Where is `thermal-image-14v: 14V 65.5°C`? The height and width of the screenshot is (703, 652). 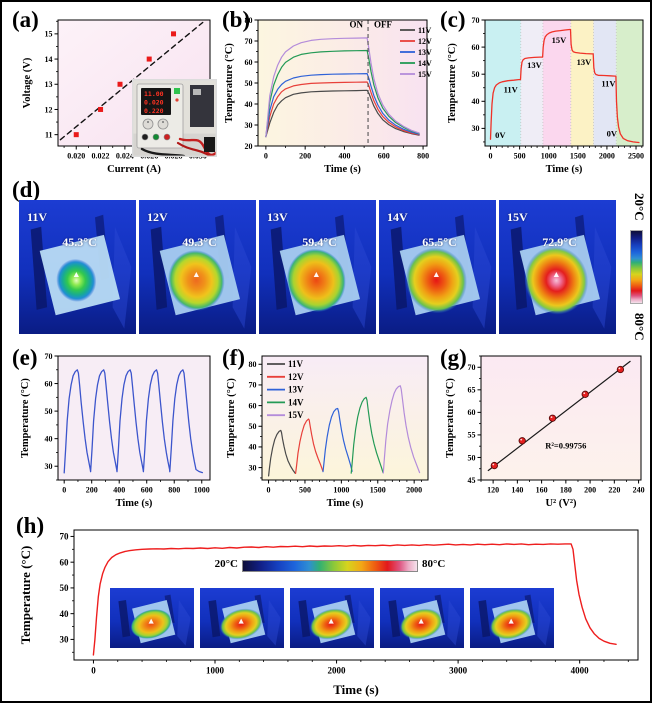
thermal-image-14v: 14V 65.5°C is located at coordinates (437, 267).